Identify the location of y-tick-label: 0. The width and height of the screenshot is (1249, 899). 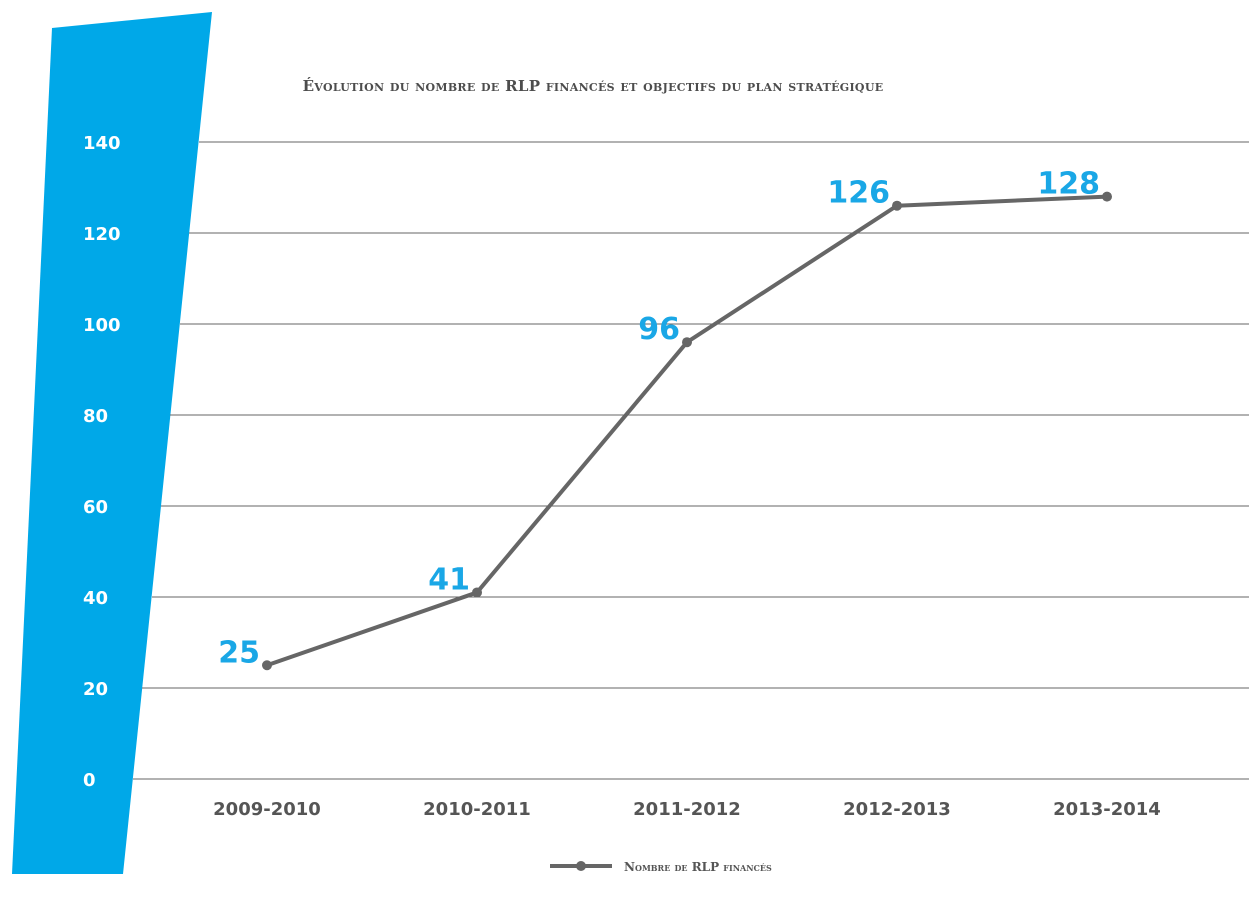
(89, 780).